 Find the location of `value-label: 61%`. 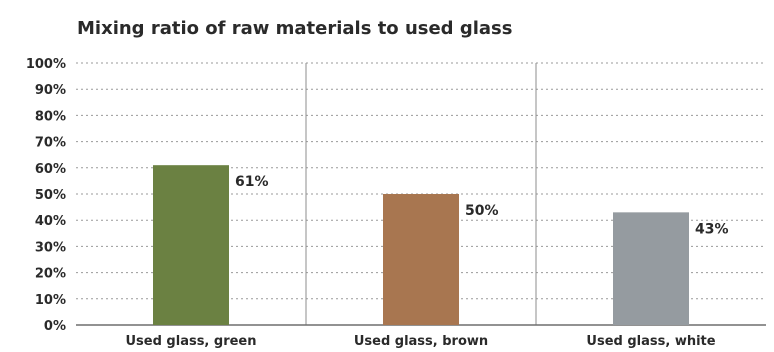

value-label: 61% is located at coordinates (252, 182).